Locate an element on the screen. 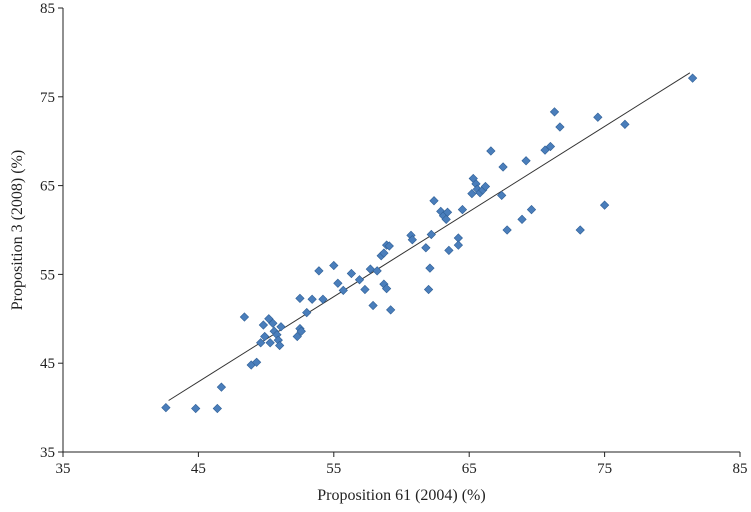 This screenshot has width=751, height=512. y-tick-label: 75 is located at coordinates (47, 98).